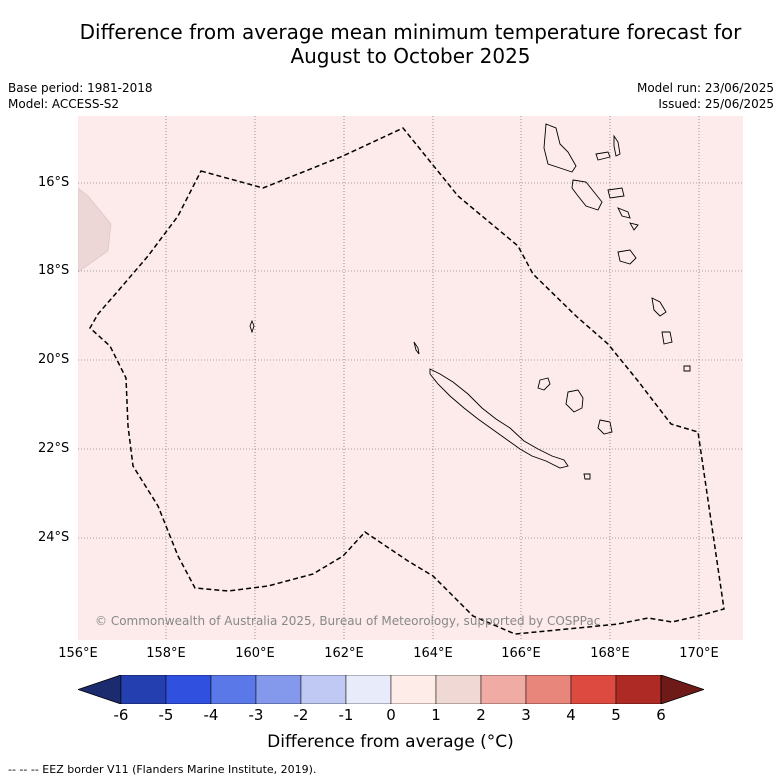 This screenshot has height=781, width=781. What do you see at coordinates (433, 653) in the screenshot?
I see `lon-label-164e: 164°E` at bounding box center [433, 653].